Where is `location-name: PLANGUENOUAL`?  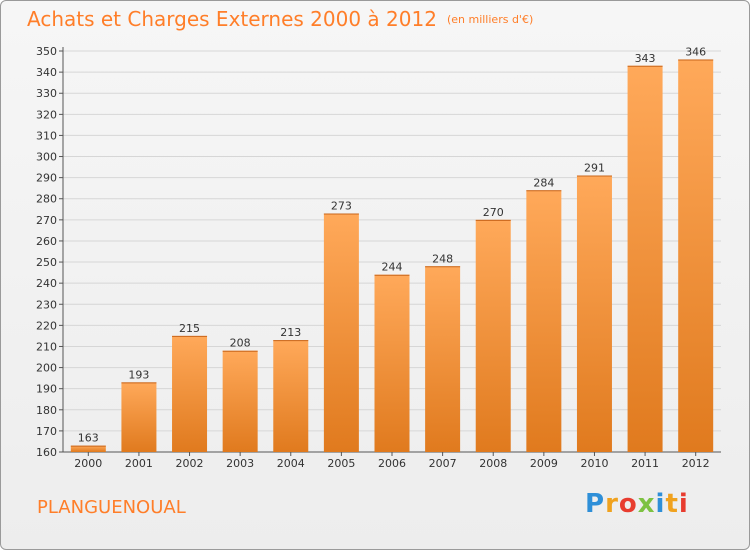 location-name: PLANGUENOUAL is located at coordinates (111, 507).